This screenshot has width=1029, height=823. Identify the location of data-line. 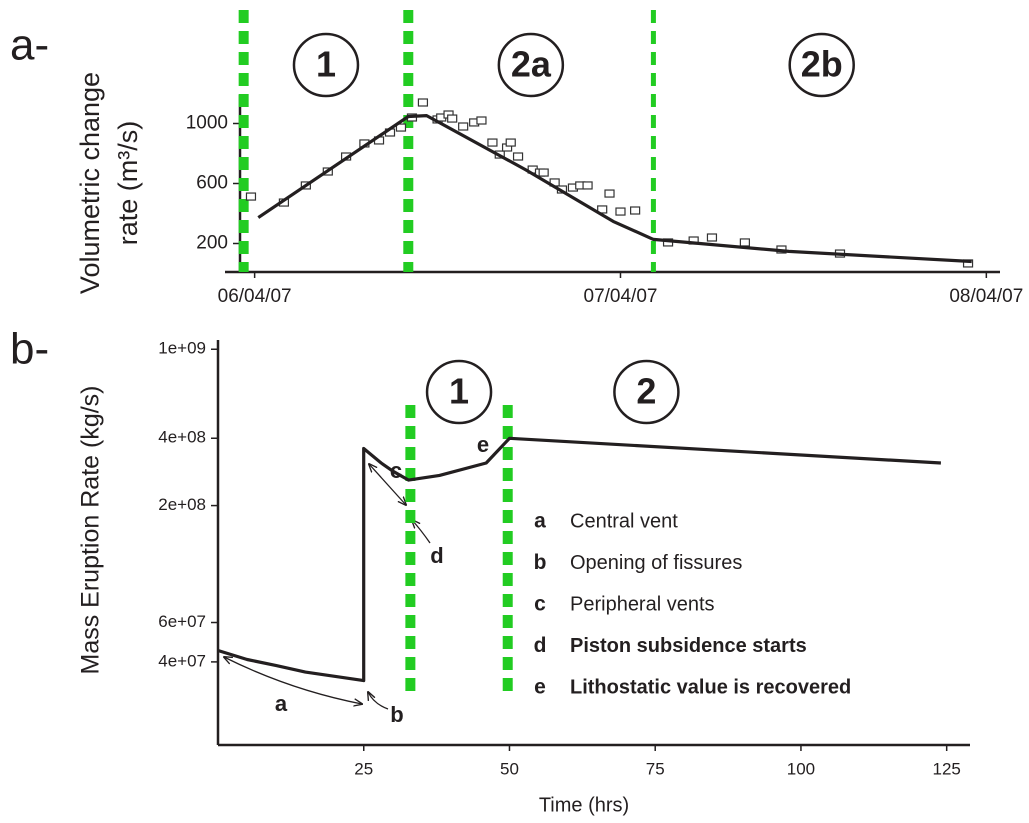
(614, 189).